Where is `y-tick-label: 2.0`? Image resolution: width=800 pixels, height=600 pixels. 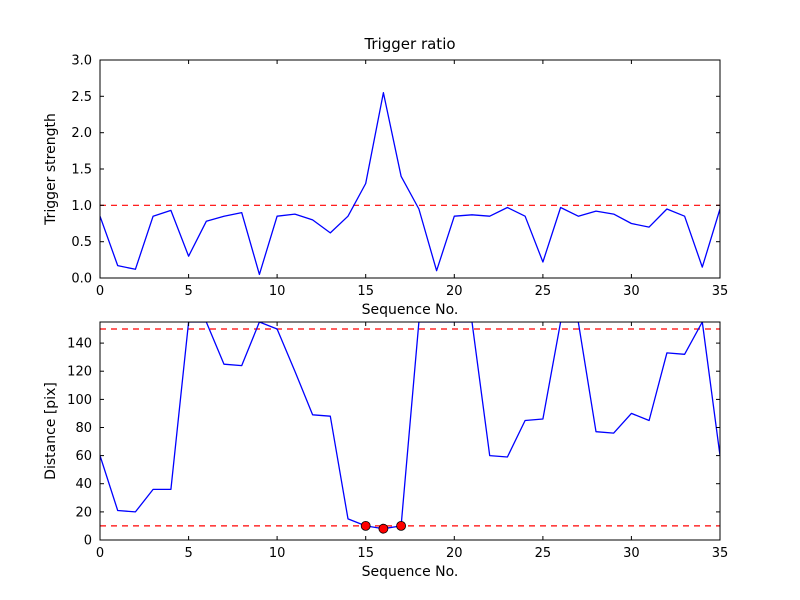
y-tick-label: 2.0 is located at coordinates (81, 133).